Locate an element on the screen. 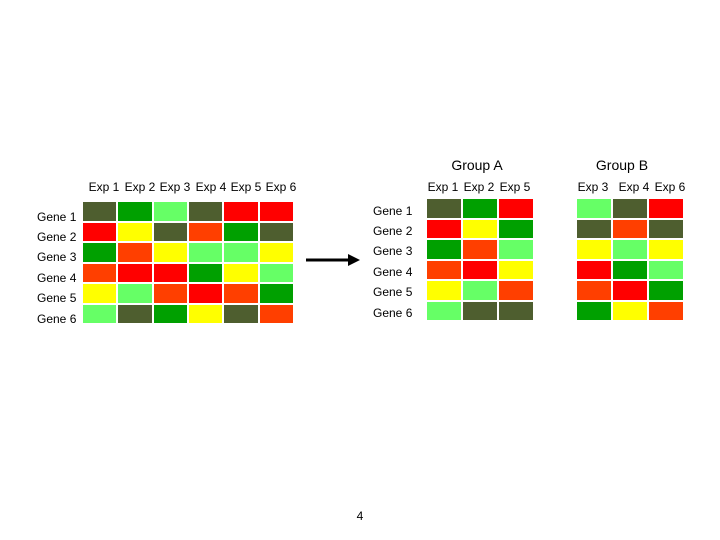 The image size is (720, 540). group-a-col-label: Exp 5 is located at coordinates (515, 187).